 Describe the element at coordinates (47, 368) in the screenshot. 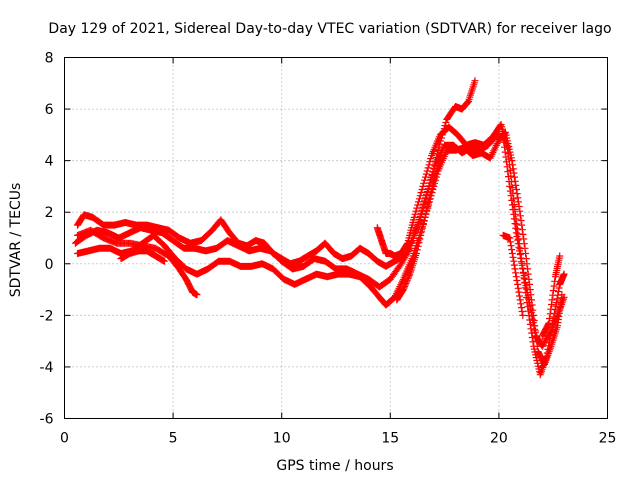

I see `y-tick-label: -4` at that location.